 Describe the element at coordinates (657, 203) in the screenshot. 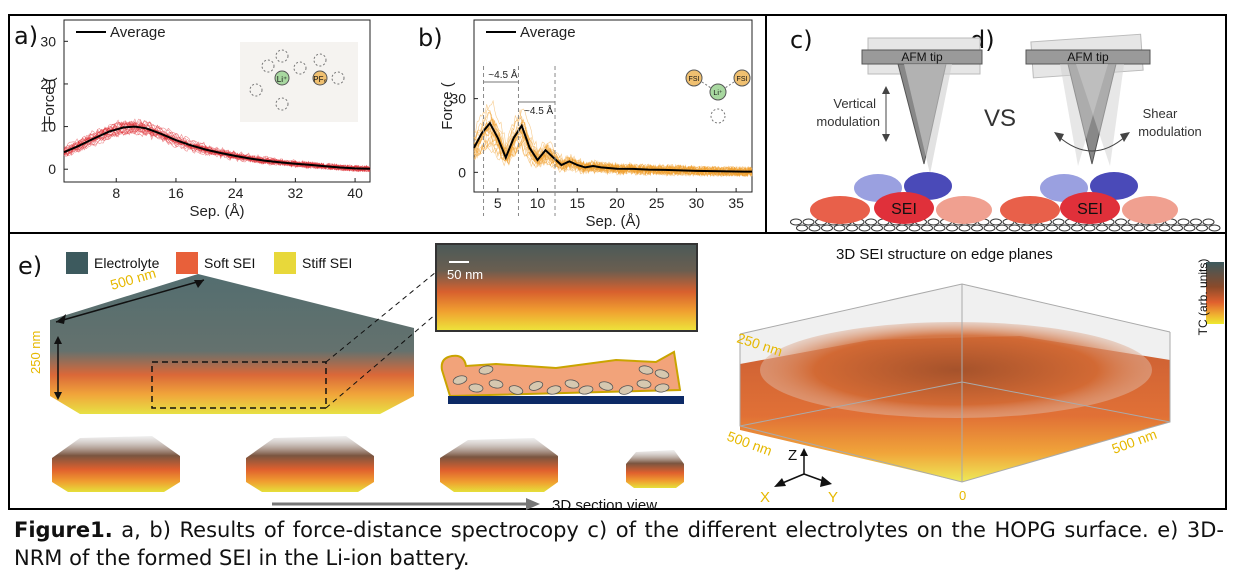

I see `x-tick-label: 25` at that location.